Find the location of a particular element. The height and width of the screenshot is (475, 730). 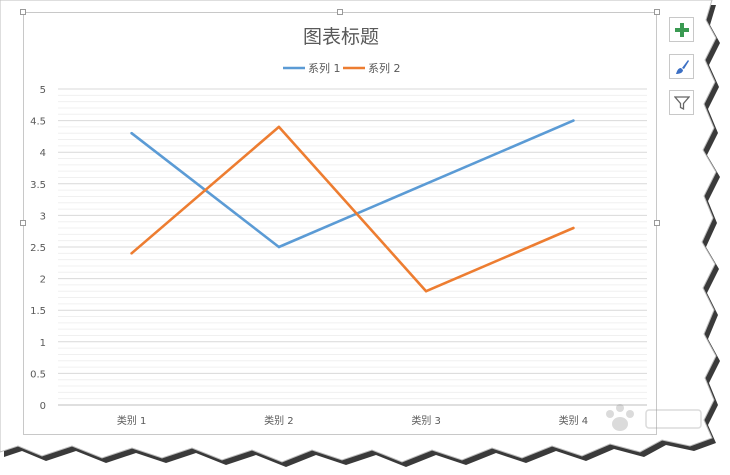

y-tick-label: 2.5 is located at coordinates (38, 248).